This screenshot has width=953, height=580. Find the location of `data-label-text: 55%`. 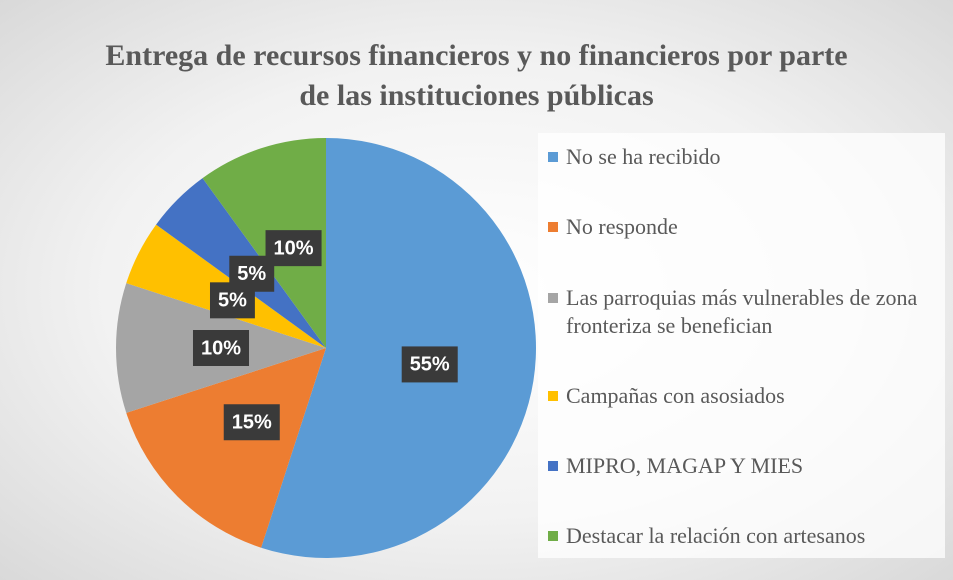

data-label-text: 55% is located at coordinates (430, 365).